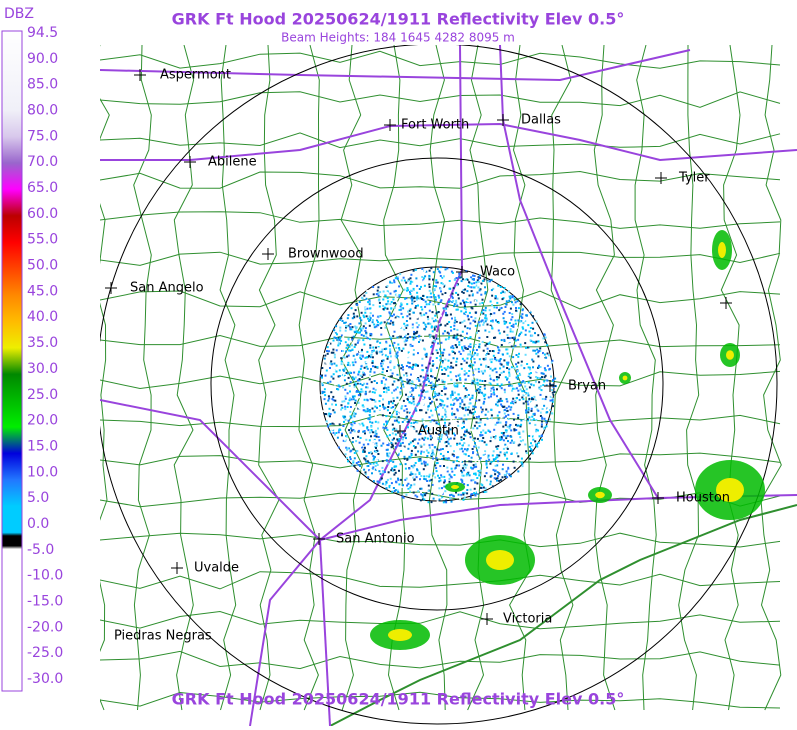  Describe the element at coordinates (587, 386) in the screenshot. I see `city-label: Bryan` at that location.